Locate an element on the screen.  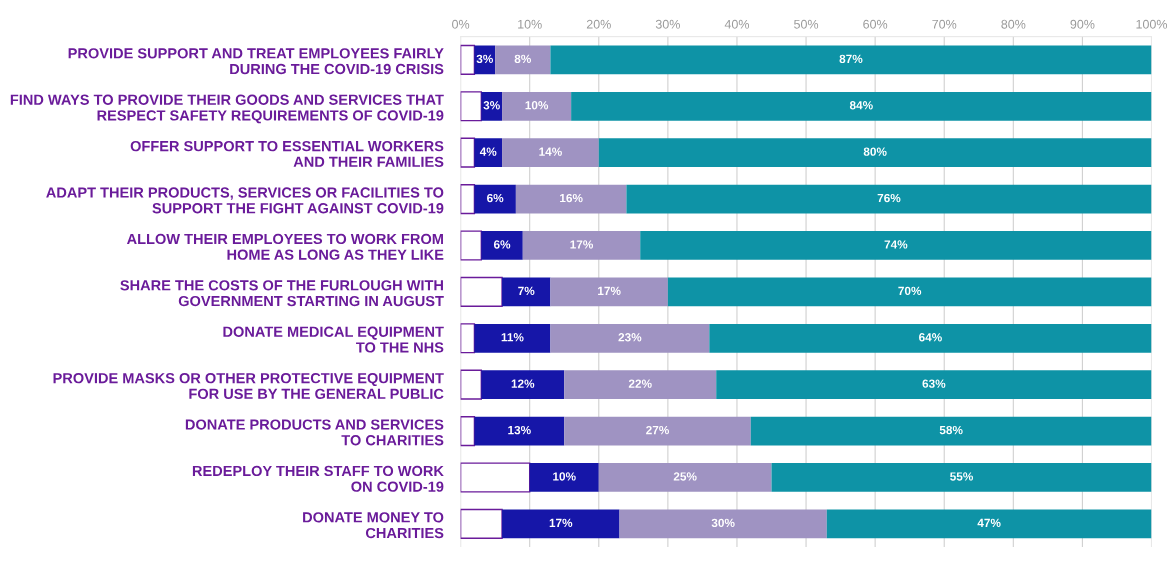
y-tick-label: DONATE MEDICAL EQUIPMENT TO THE NHS is located at coordinates (333, 339).